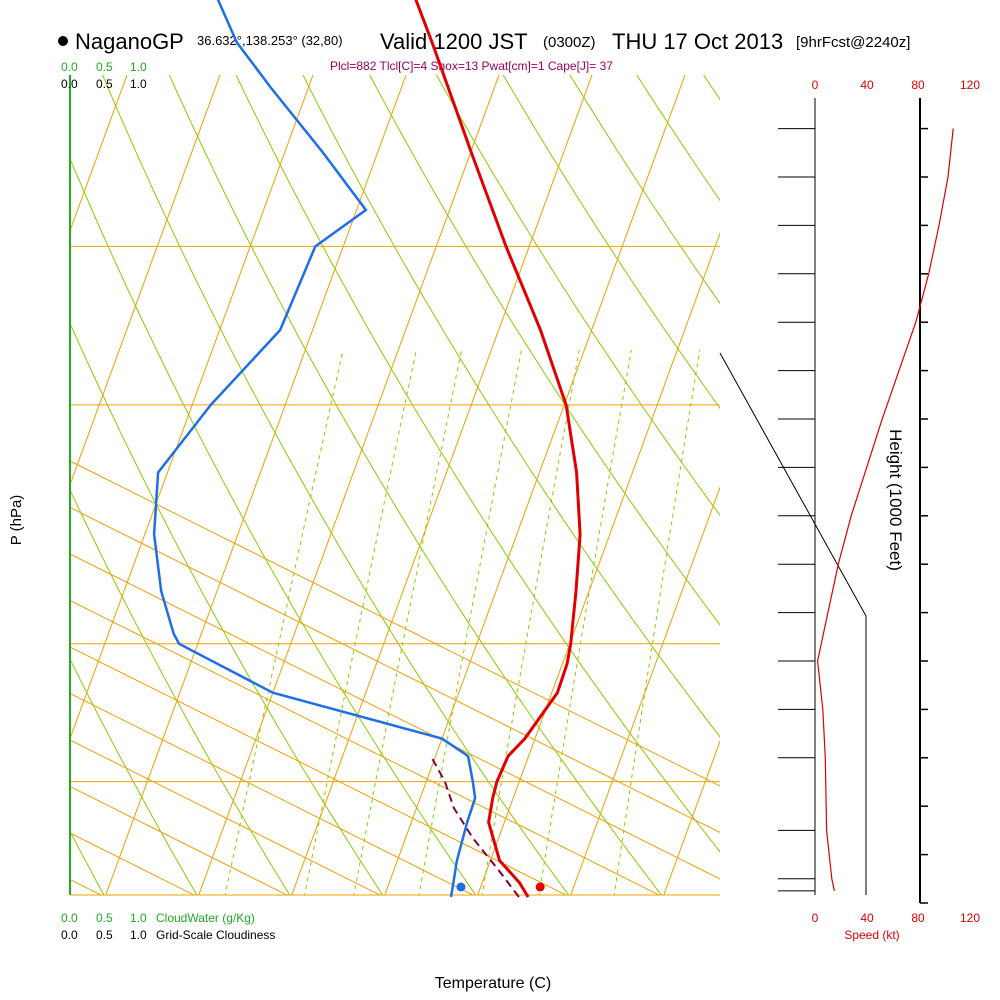 Image resolution: width=1000 pixels, height=1000 pixels. What do you see at coordinates (69, 935) in the screenshot?
I see `cloudiness-bottom-0: 0.0` at bounding box center [69, 935].